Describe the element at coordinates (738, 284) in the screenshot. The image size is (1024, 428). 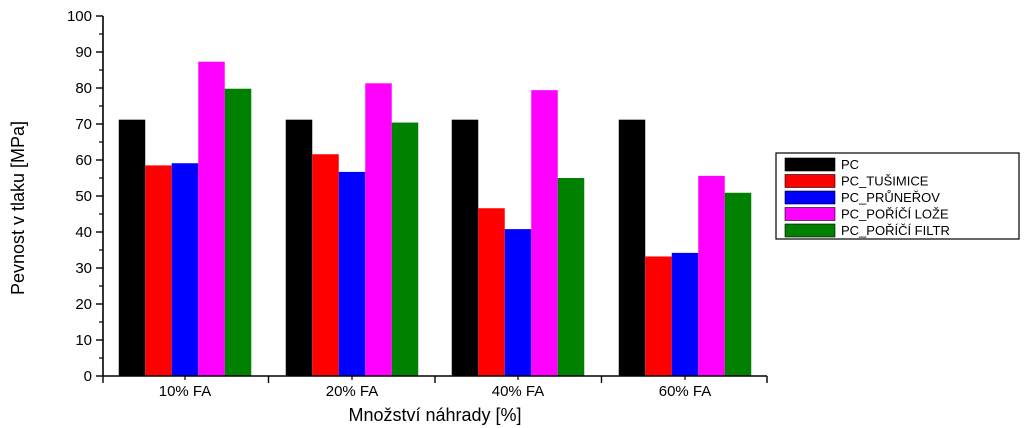
I see `bar-PC_POŘÍČÍ FILTR-60% FA` at that location.